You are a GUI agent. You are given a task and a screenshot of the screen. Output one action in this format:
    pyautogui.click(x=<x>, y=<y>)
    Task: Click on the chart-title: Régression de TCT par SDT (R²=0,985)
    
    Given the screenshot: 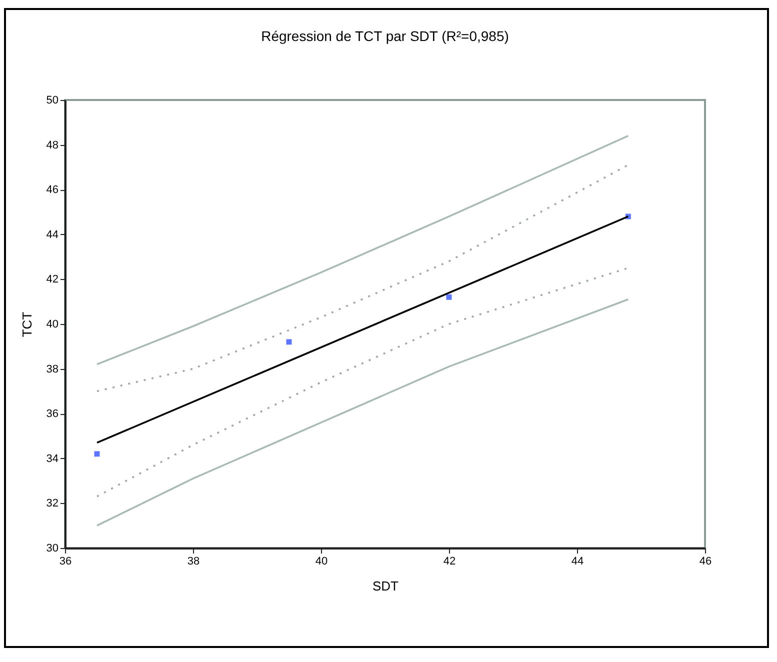 What is the action you would take?
    pyautogui.click(x=385, y=36)
    